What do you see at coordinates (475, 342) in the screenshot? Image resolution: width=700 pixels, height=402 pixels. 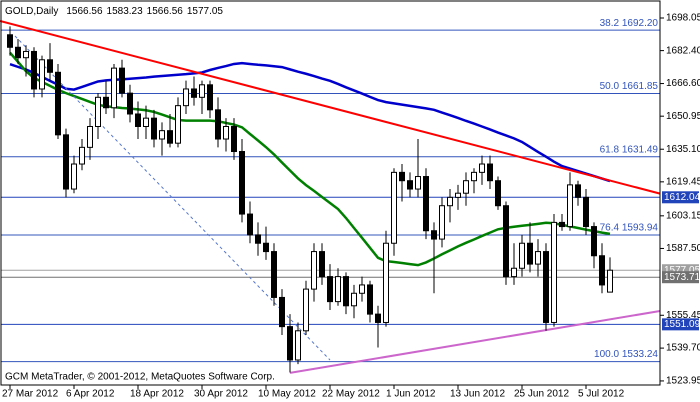 I see `trend-line` at bounding box center [475, 342].